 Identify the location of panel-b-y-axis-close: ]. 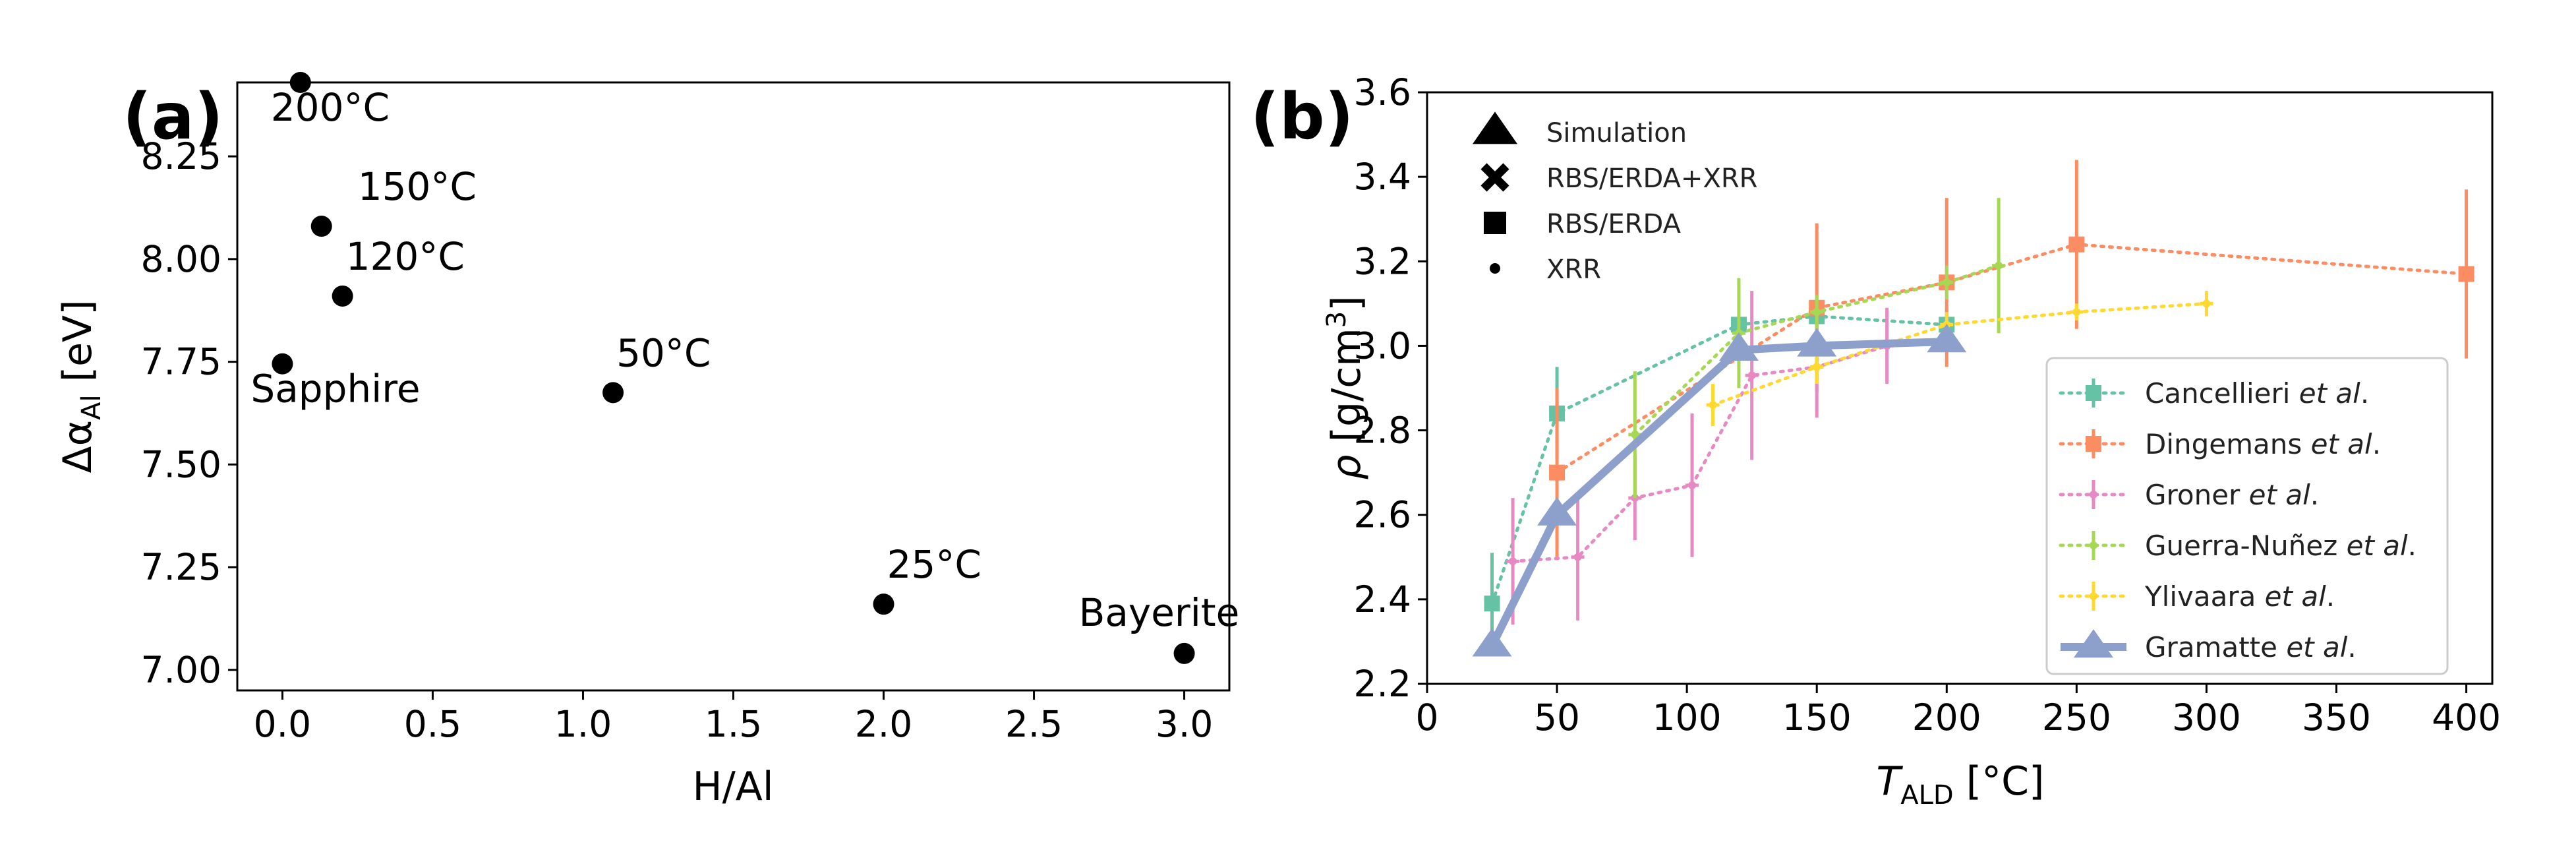
(1347, 303).